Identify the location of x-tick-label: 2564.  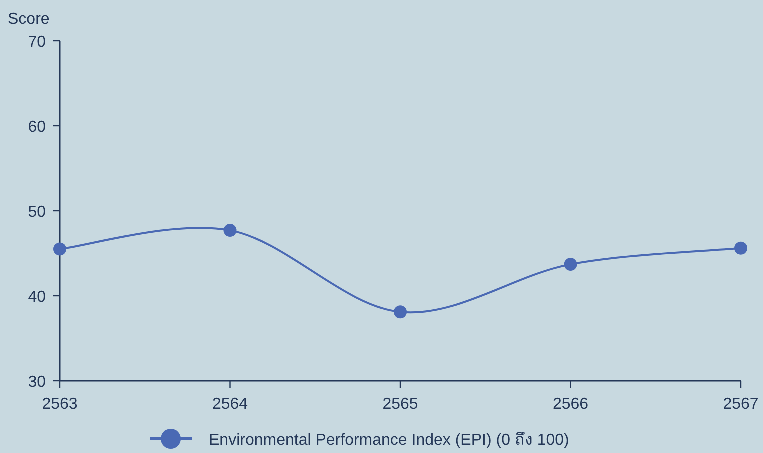
(230, 404).